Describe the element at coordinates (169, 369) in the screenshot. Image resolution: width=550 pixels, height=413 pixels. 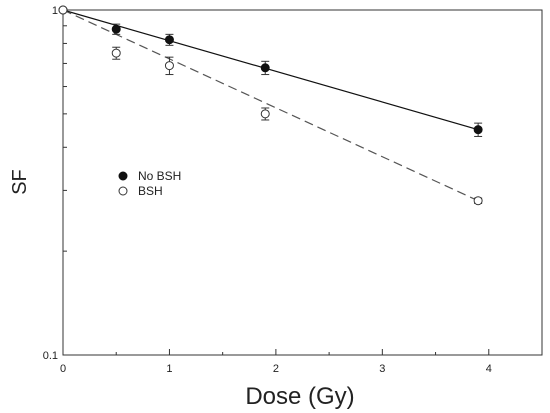
I see `x-tick-label-1: 1` at that location.